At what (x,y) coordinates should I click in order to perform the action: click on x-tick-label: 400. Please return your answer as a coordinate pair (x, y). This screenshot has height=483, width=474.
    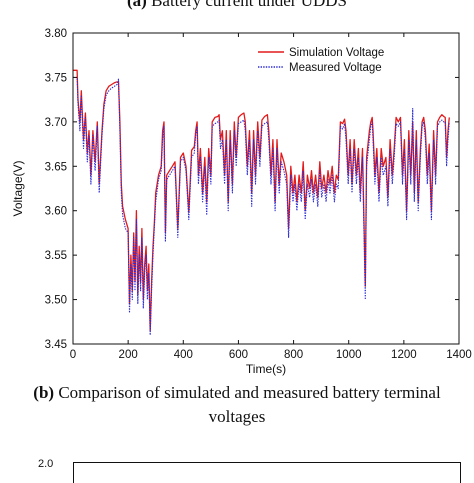
    Looking at the image, I should click on (183, 355).